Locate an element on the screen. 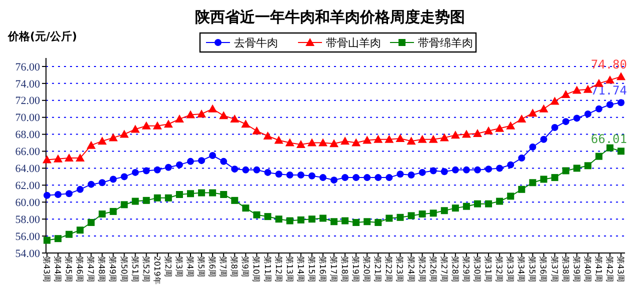 The width and height of the screenshot is (637, 301). x-tick-label: 第20周 is located at coordinates (367, 269).